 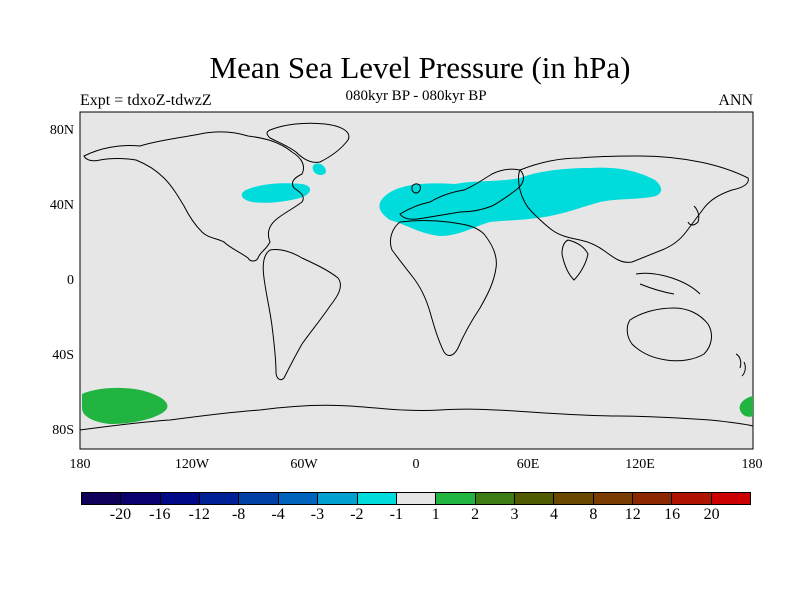 I want to click on lat-label-40n: 40N, so click(x=61, y=205).